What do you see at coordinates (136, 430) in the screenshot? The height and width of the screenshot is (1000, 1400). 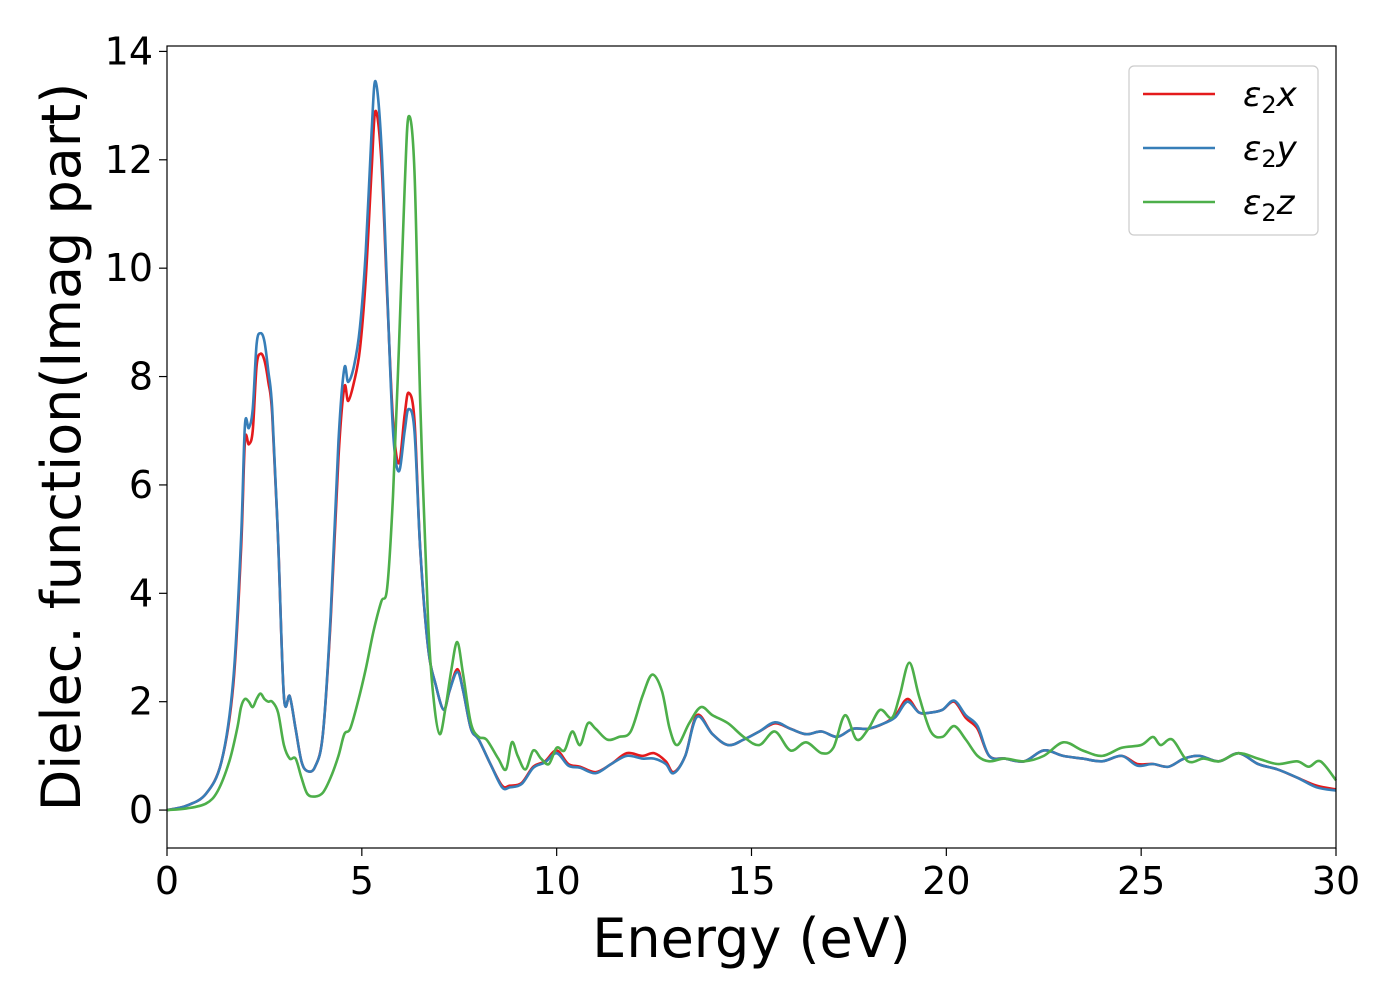 I see `y-axis: 0 2 4 6 8 10 12 14` at bounding box center [136, 430].